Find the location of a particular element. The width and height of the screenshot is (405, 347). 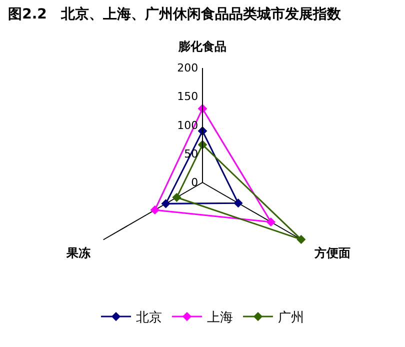

legend-label: 广州 is located at coordinates (291, 318).